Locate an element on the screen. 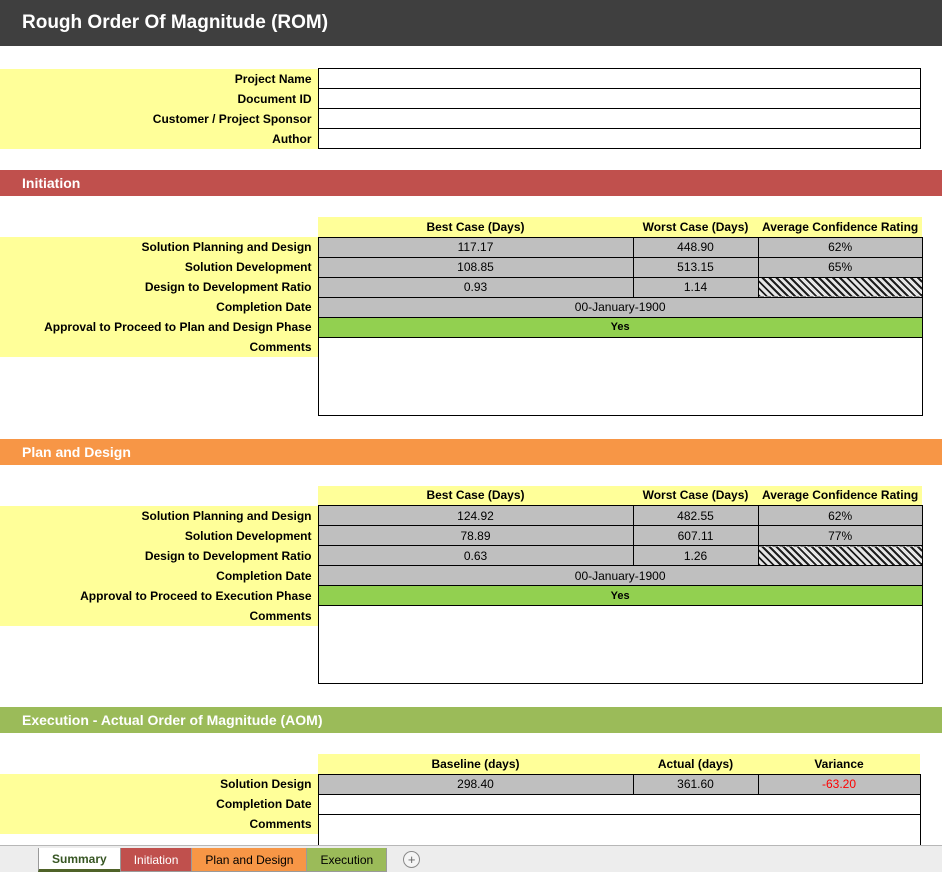  table-row: Document ID is located at coordinates (460, 98).